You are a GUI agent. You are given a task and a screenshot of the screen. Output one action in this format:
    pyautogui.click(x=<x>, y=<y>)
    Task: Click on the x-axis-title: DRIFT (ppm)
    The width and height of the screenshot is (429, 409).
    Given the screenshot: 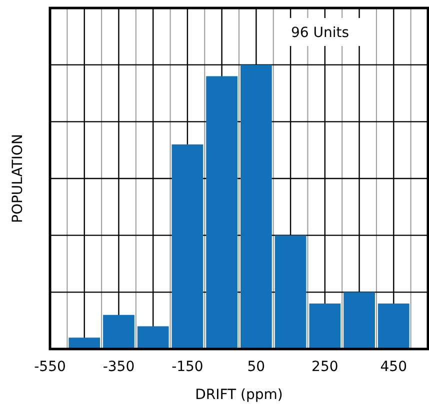 What is the action you would take?
    pyautogui.click(x=239, y=395)
    